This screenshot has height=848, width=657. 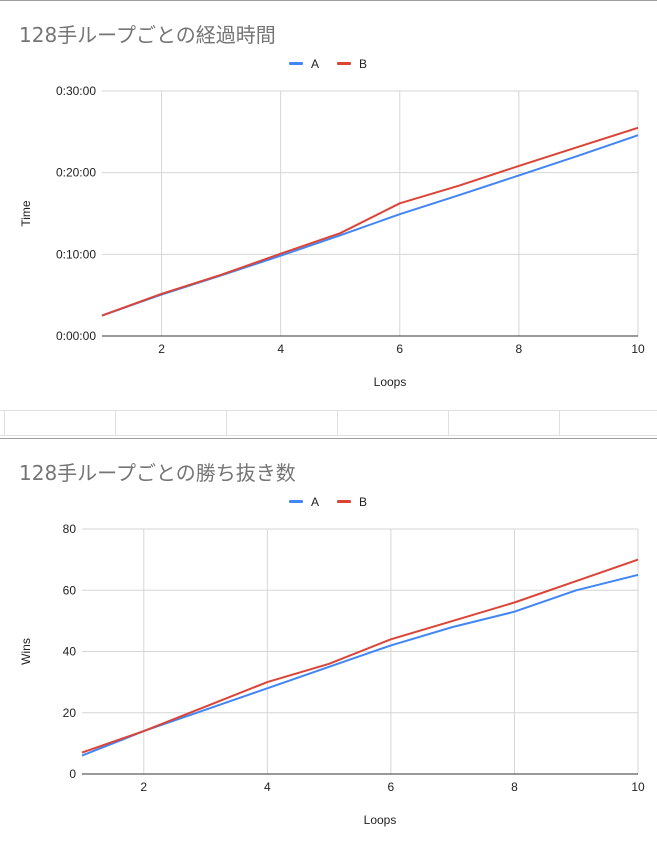 What do you see at coordinates (157, 473) in the screenshot?
I see `chart-title: 128手ループごとの勝ち抜き数` at bounding box center [157, 473].